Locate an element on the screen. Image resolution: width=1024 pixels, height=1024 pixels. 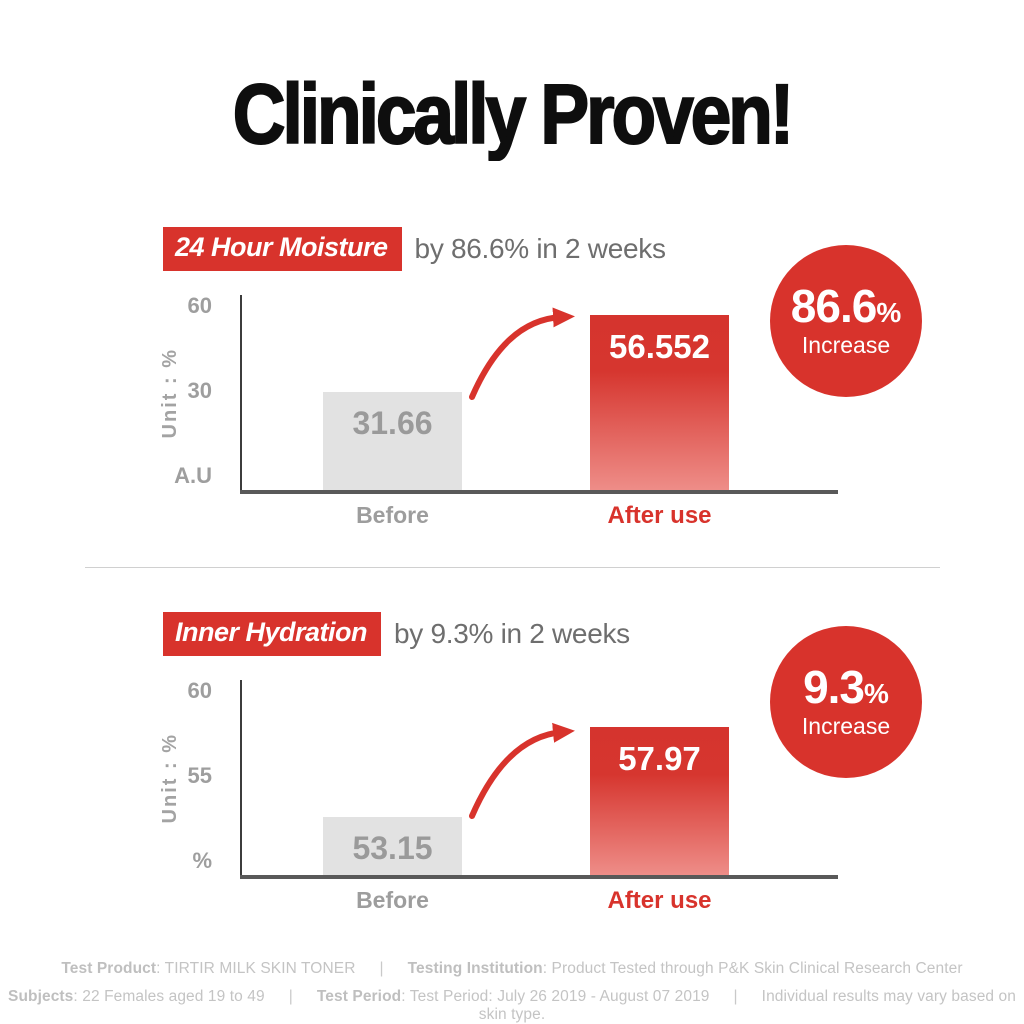
y-axis-ticks: 60 55 % is located at coordinates (161, 776).